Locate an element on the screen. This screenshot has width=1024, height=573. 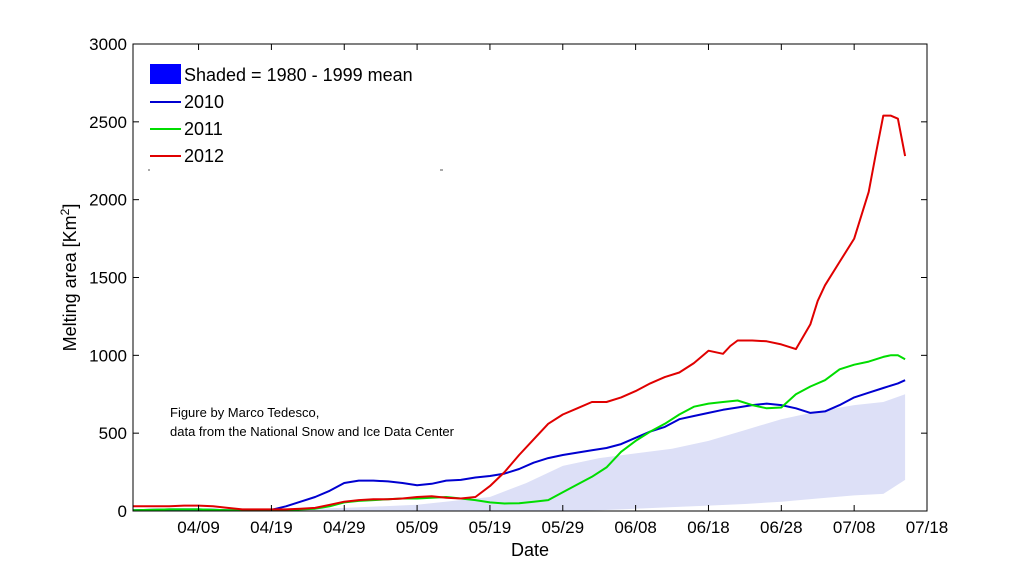
y-tick-label: 0 is located at coordinates (122, 511).